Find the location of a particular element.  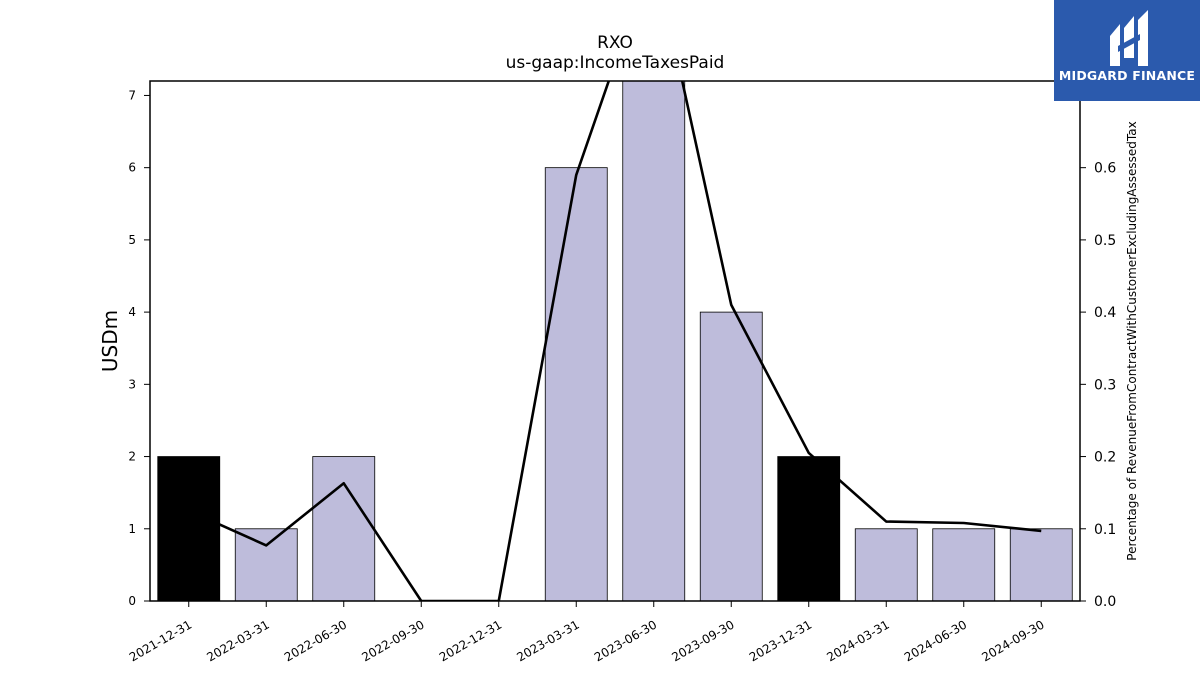

chart-title: RXO is located at coordinates (615, 43).